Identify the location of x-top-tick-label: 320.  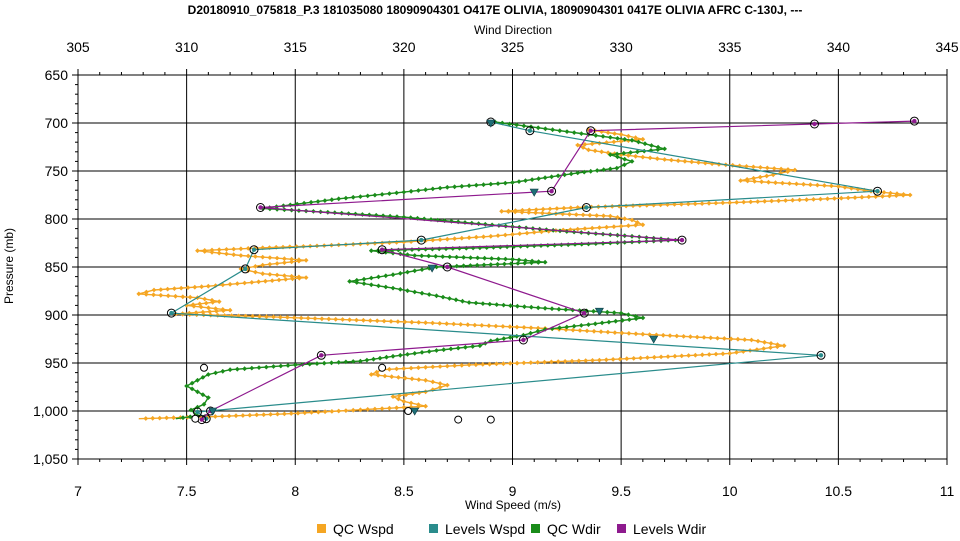
(404, 47).